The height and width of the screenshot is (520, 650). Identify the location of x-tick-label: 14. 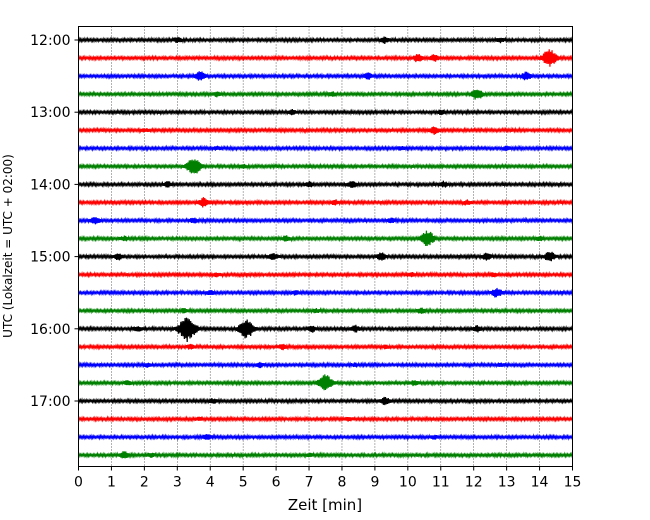
(540, 483).